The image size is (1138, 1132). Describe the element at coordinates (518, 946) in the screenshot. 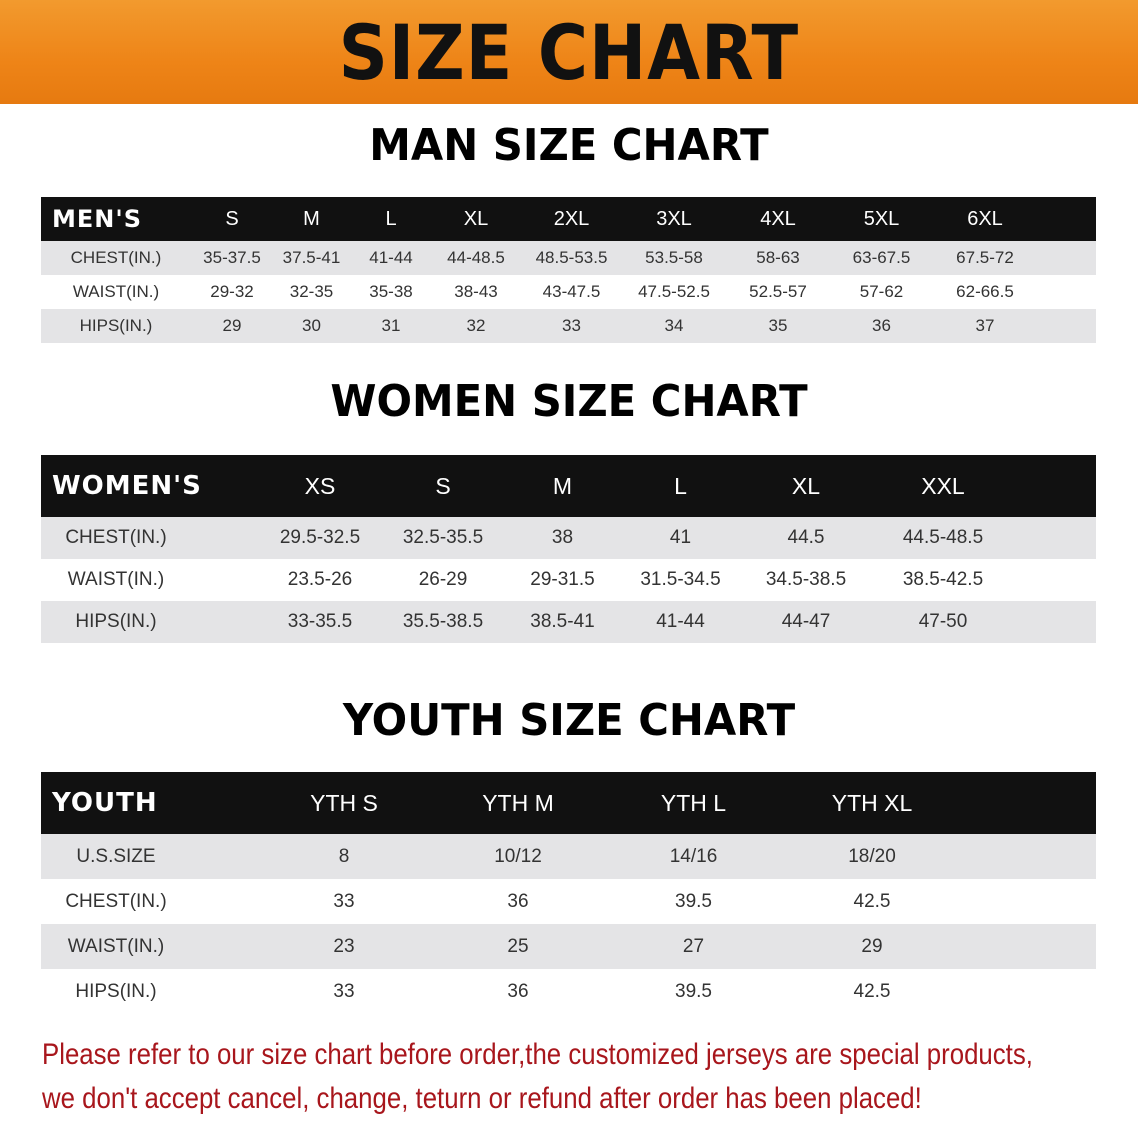

I see `measurement-cell: 25` at that location.